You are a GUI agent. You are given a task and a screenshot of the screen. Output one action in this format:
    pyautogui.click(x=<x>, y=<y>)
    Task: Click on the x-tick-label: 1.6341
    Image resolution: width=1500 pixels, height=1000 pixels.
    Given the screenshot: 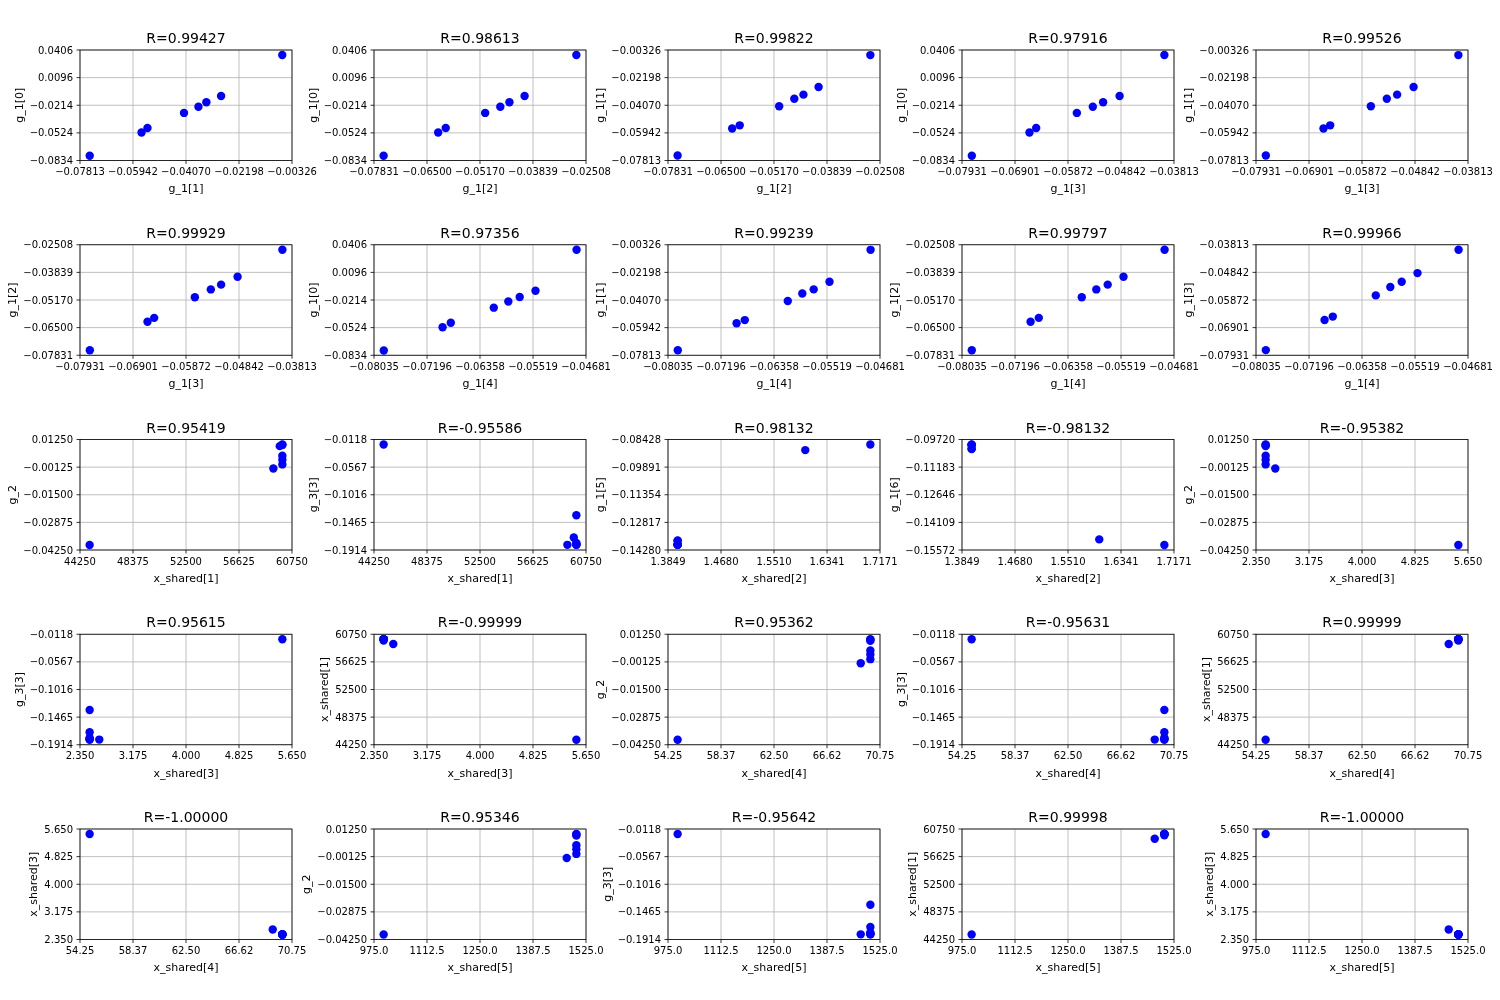 What is the action you would take?
    pyautogui.click(x=1121, y=561)
    